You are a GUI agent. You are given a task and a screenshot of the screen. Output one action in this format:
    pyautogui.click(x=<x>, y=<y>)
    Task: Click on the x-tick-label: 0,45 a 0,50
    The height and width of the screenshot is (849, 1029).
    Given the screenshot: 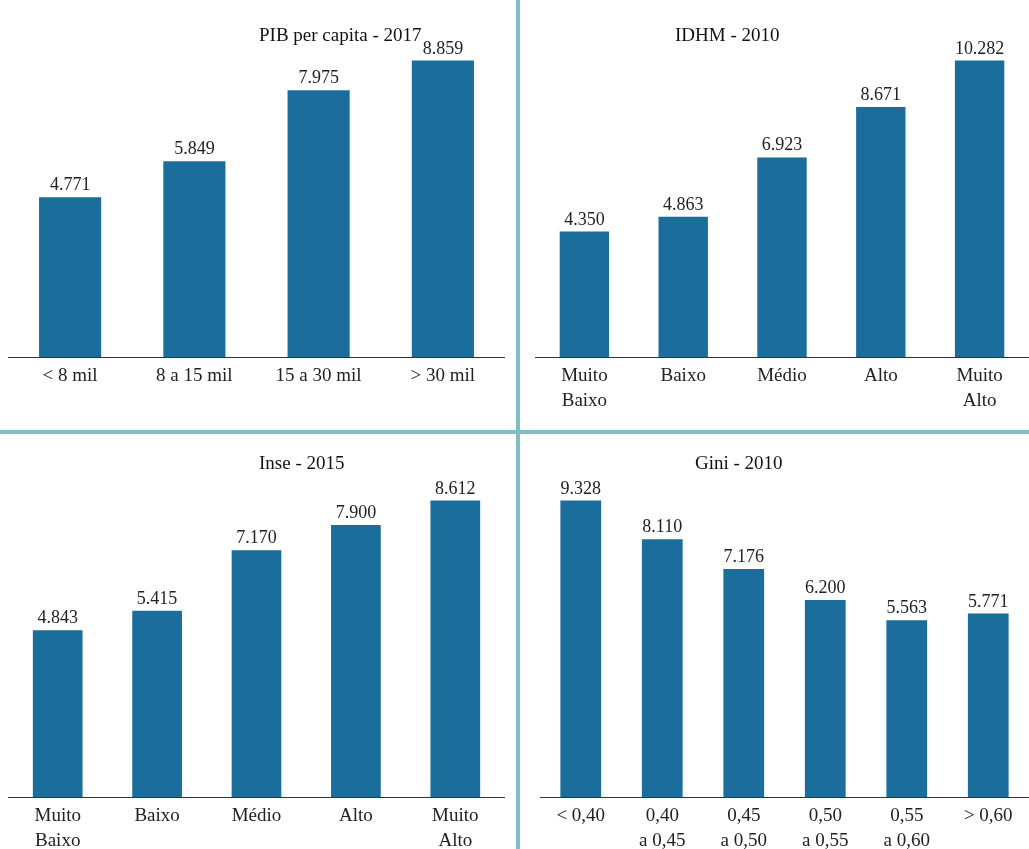 What is the action you would take?
    pyautogui.click(x=743, y=826)
    